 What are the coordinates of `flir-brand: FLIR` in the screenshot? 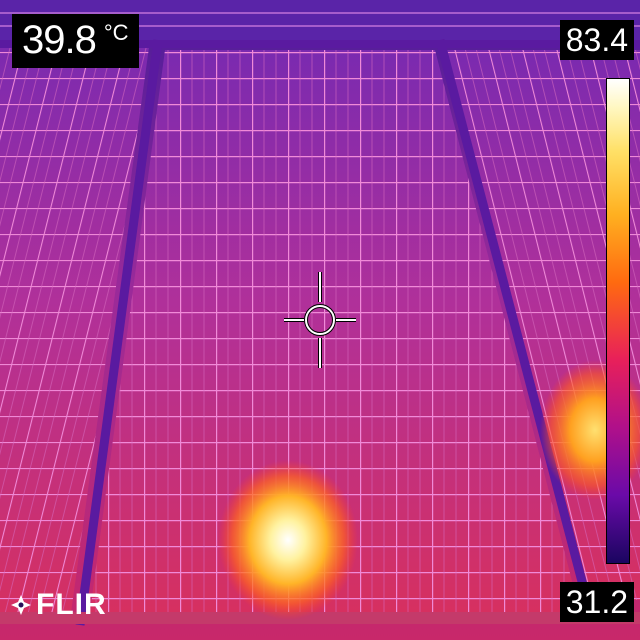 It's located at (58, 605).